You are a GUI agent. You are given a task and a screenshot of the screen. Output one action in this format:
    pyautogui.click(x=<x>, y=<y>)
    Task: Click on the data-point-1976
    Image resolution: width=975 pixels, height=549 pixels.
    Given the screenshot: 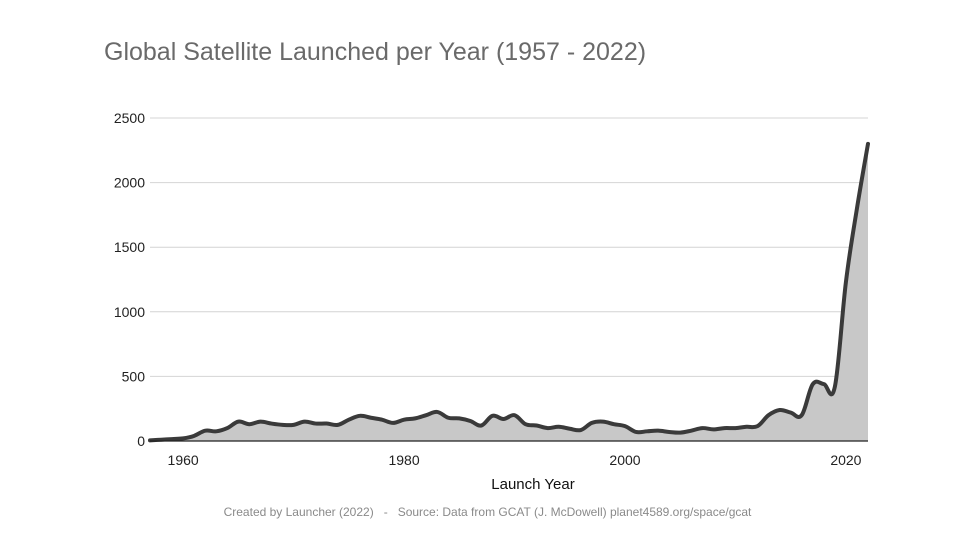 What is the action you would take?
    pyautogui.click(x=359, y=415)
    